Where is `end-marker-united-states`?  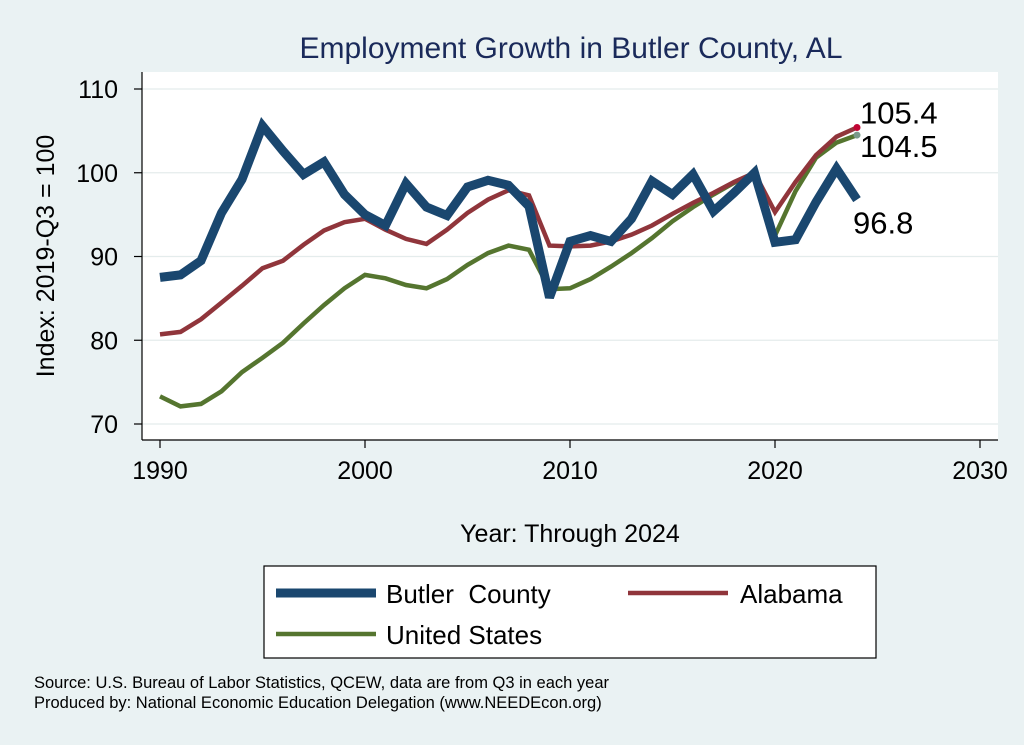 end-marker-united-states is located at coordinates (857, 135).